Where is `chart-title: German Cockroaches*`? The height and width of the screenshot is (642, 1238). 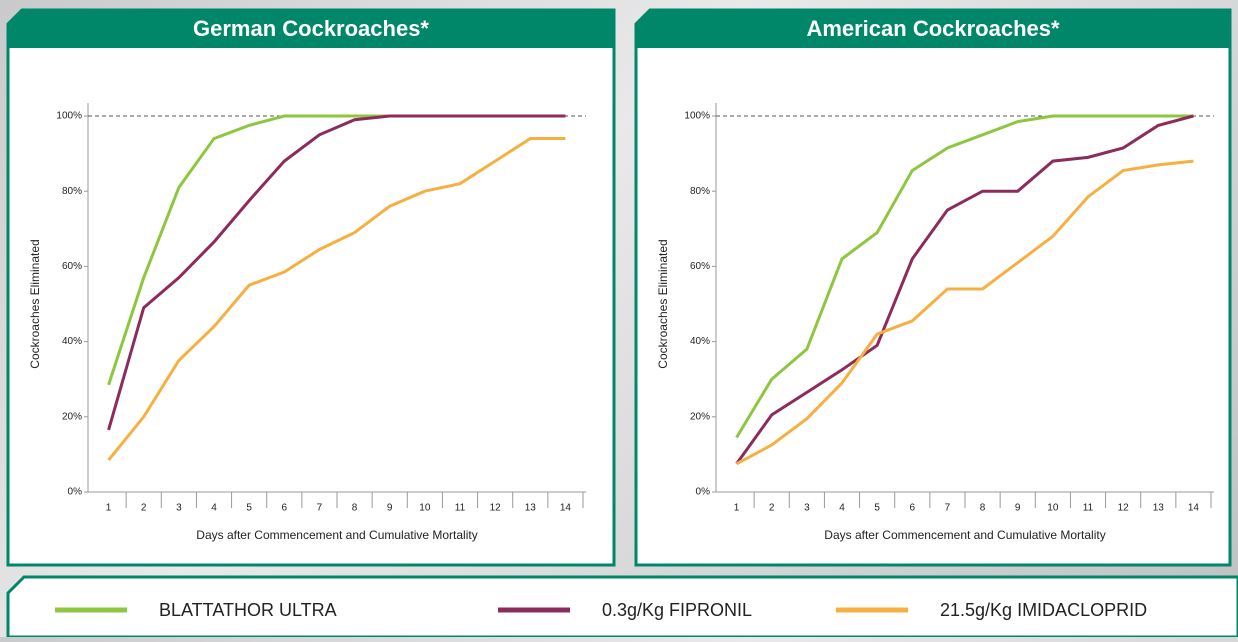 chart-title: German Cockroaches* is located at coordinates (311, 28).